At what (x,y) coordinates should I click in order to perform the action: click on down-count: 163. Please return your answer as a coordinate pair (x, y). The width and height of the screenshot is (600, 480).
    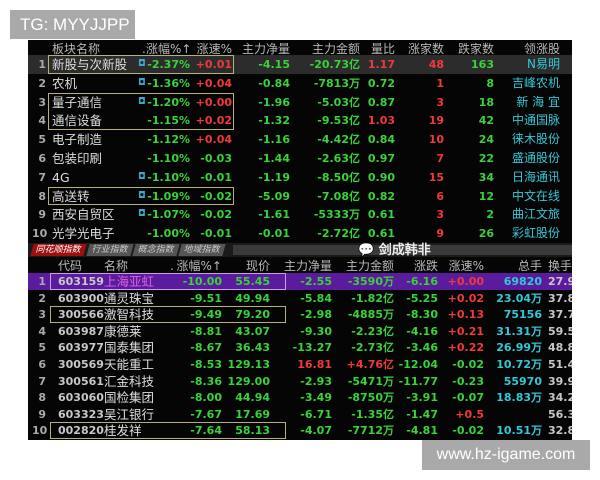
    Looking at the image, I should click on (482, 64).